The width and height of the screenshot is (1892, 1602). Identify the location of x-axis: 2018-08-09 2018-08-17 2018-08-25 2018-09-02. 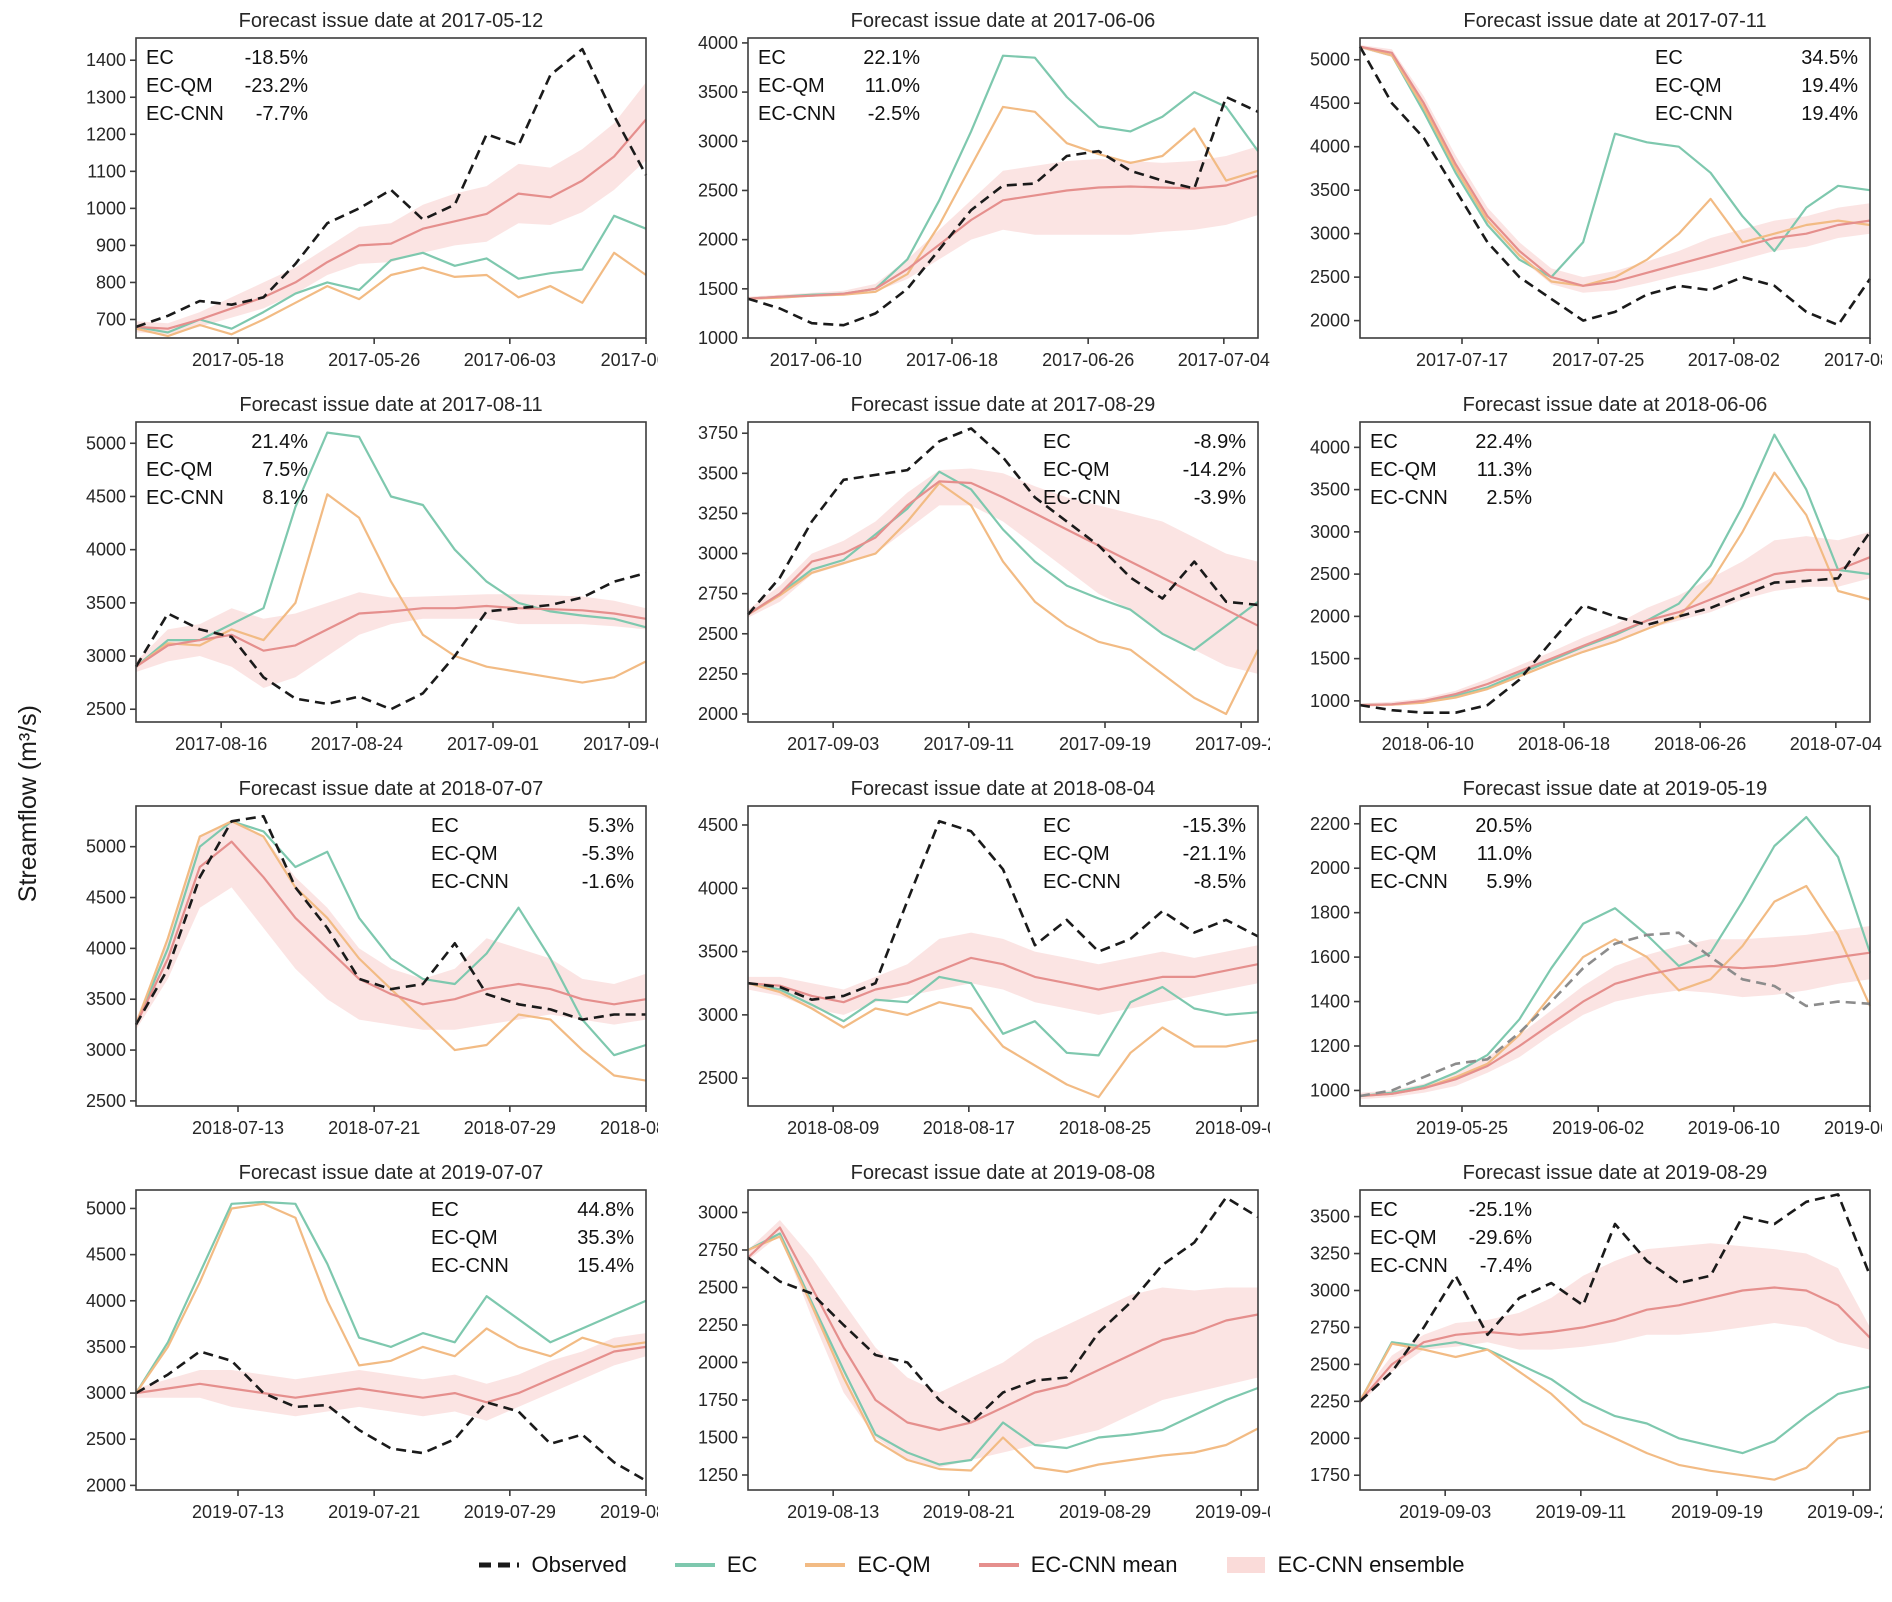
(1028, 1122).